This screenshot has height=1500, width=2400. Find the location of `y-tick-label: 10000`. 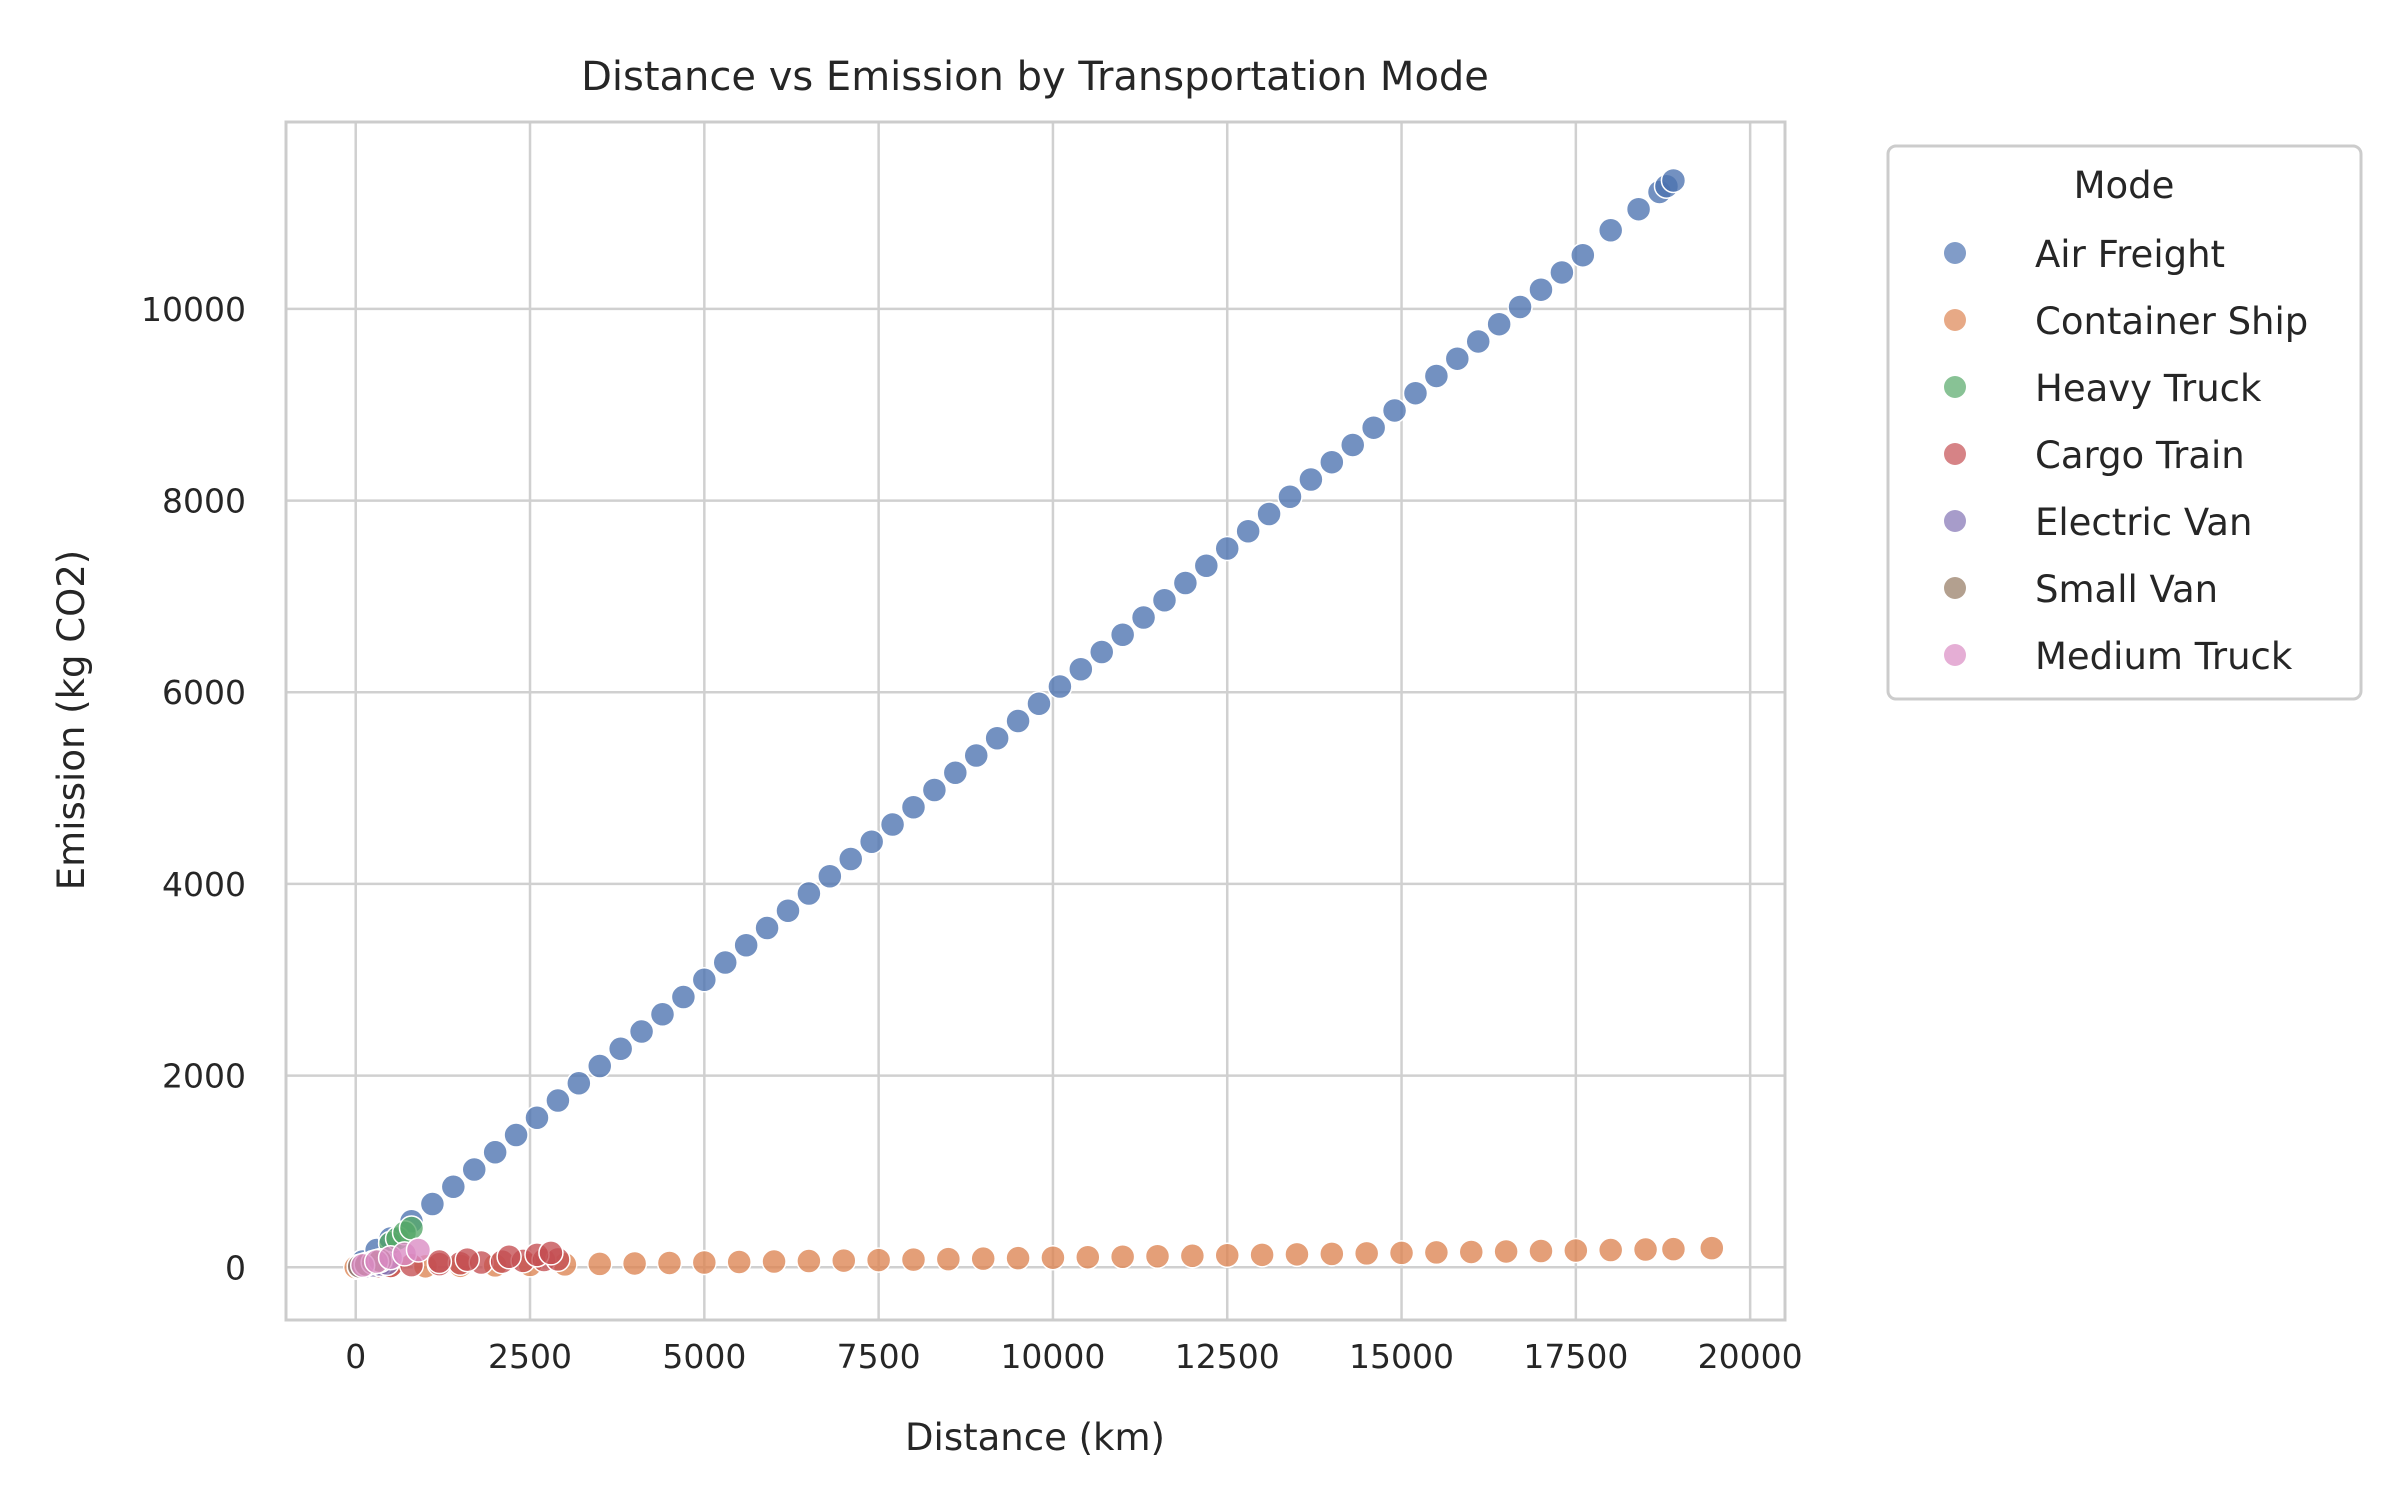

y-tick-label: 10000 is located at coordinates (193, 309).